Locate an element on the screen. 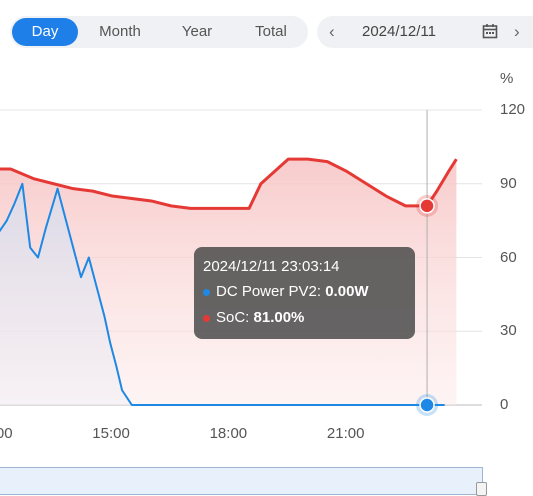 This screenshot has height=496, width=533. pv-legend-dot is located at coordinates (206, 292).